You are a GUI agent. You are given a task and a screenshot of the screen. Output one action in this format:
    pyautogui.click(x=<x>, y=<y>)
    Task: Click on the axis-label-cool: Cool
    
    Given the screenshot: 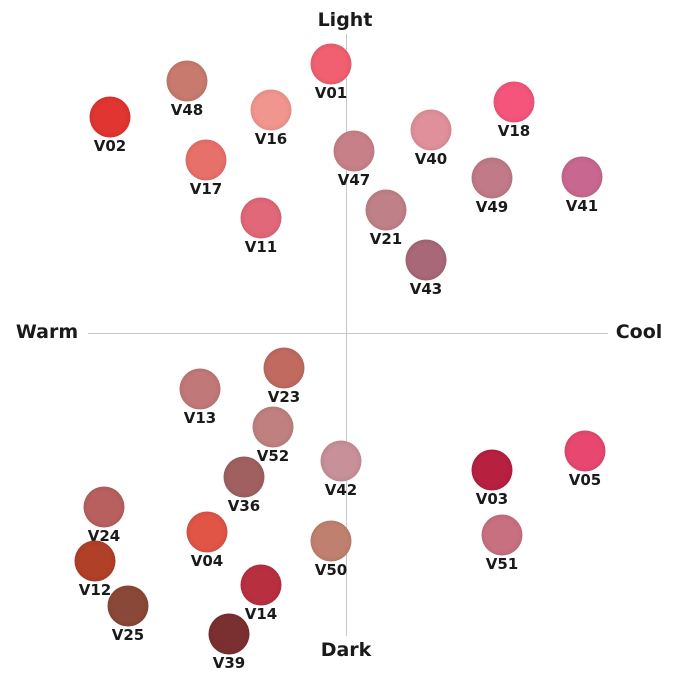 What is the action you would take?
    pyautogui.click(x=639, y=332)
    